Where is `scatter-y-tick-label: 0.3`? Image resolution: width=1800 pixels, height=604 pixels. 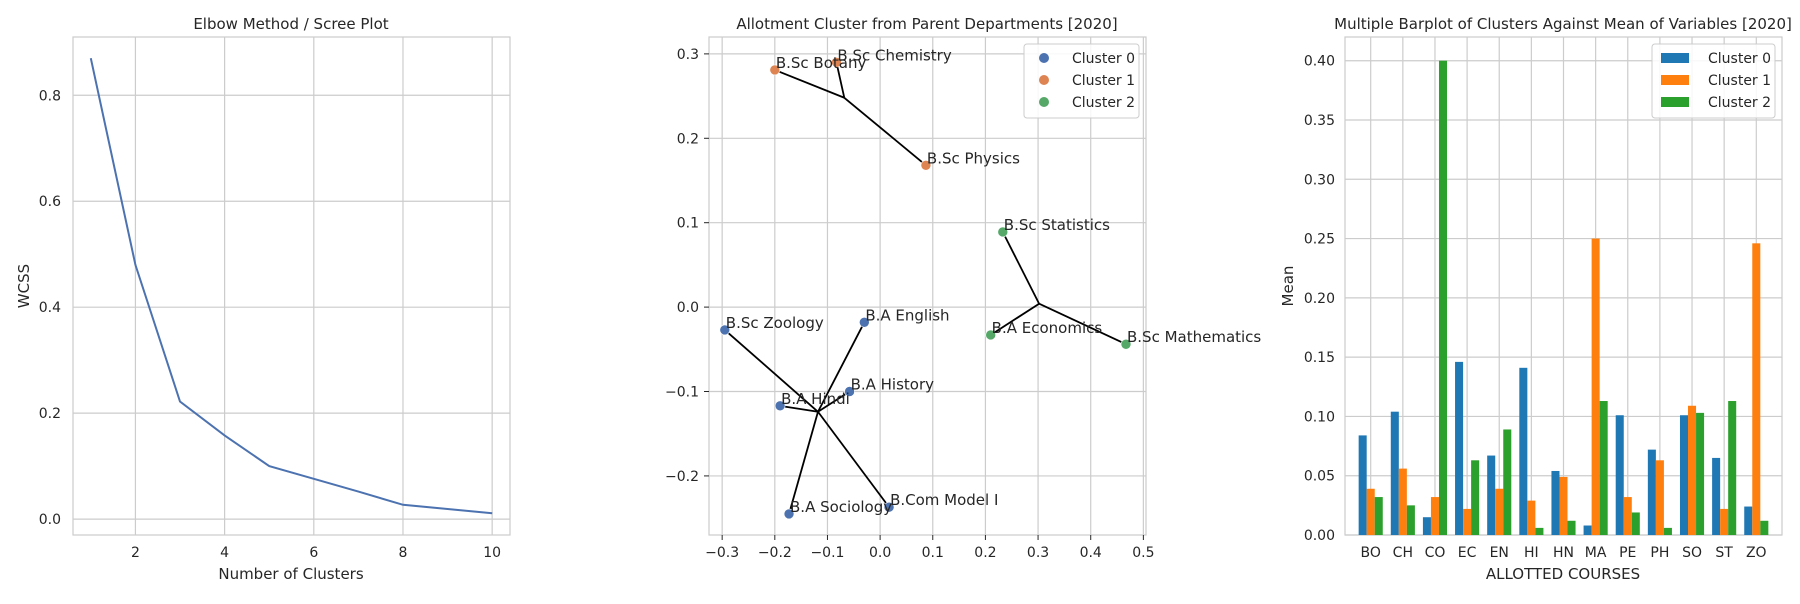
scatter-y-tick-label: 0.3 is located at coordinates (688, 55).